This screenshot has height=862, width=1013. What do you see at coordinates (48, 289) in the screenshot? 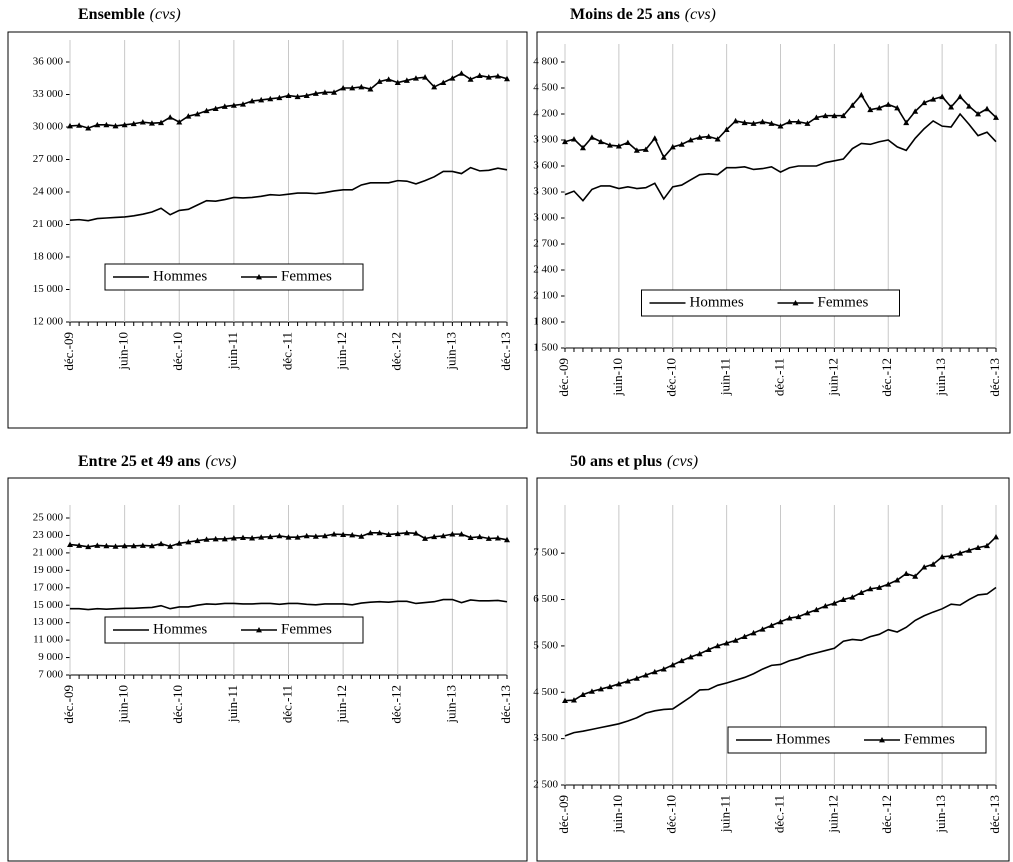
I see `y-tick-label: 15 000` at bounding box center [48, 289].